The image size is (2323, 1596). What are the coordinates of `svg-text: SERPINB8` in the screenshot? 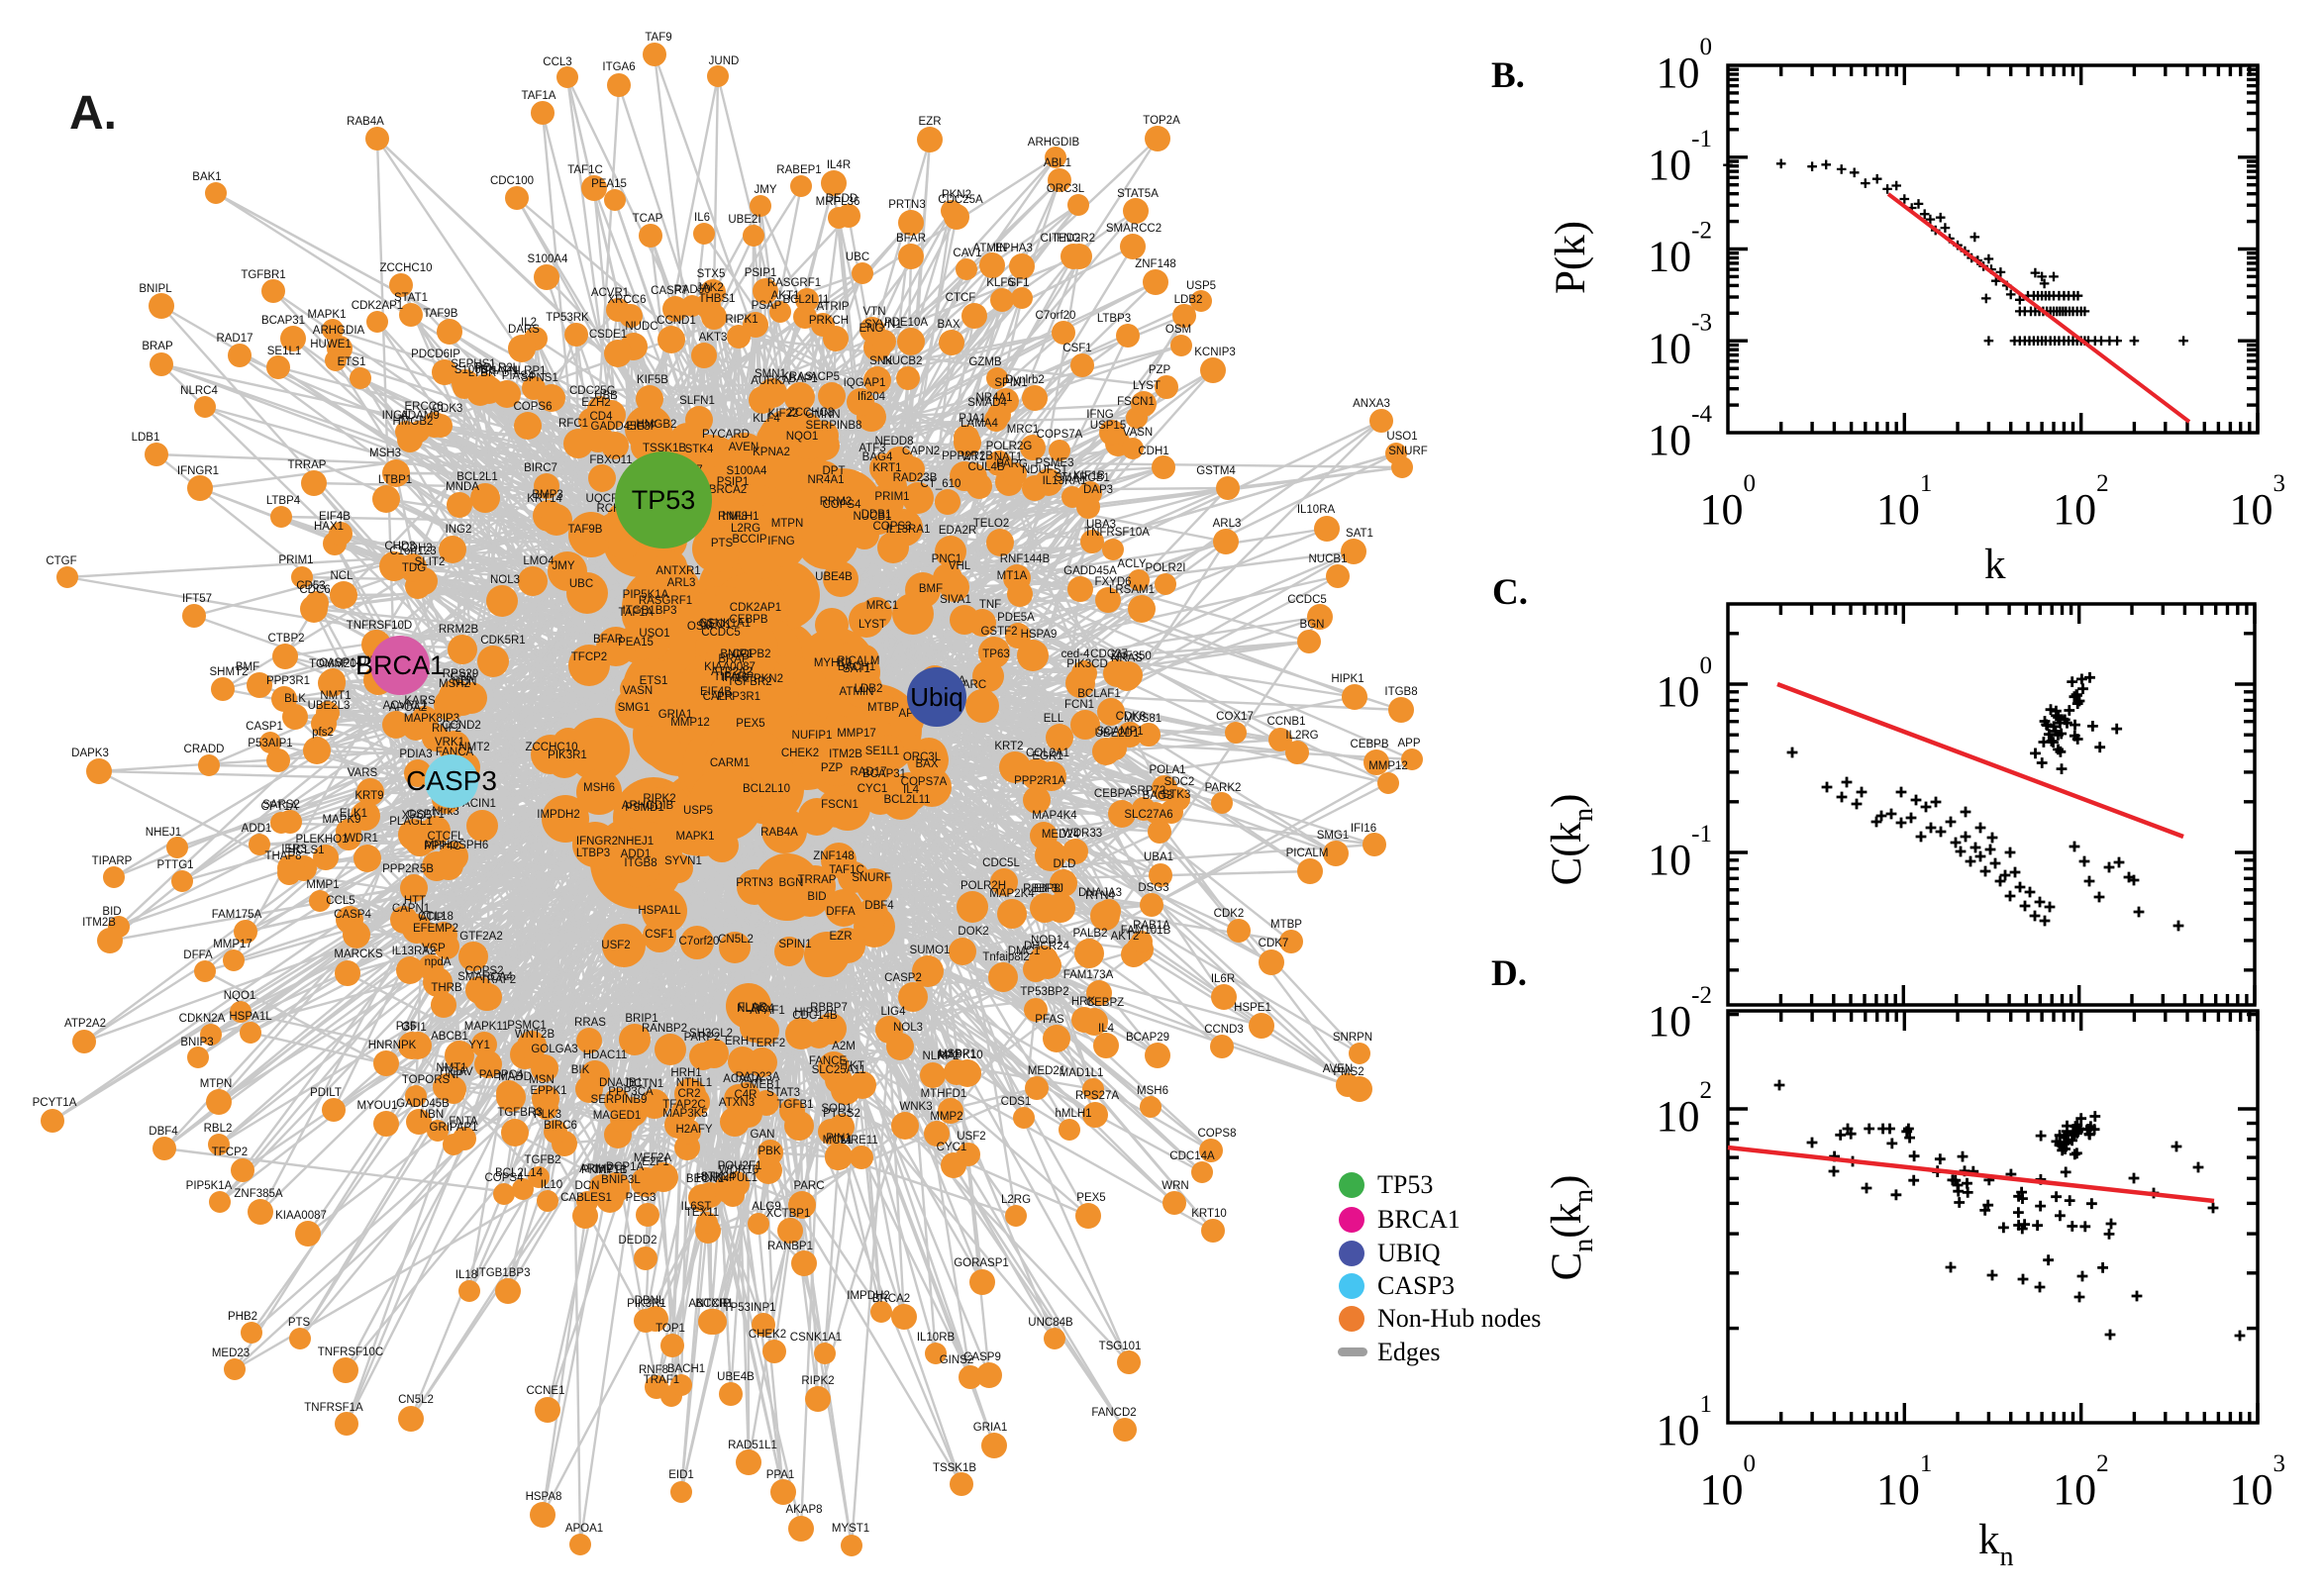 It's located at (834, 426).